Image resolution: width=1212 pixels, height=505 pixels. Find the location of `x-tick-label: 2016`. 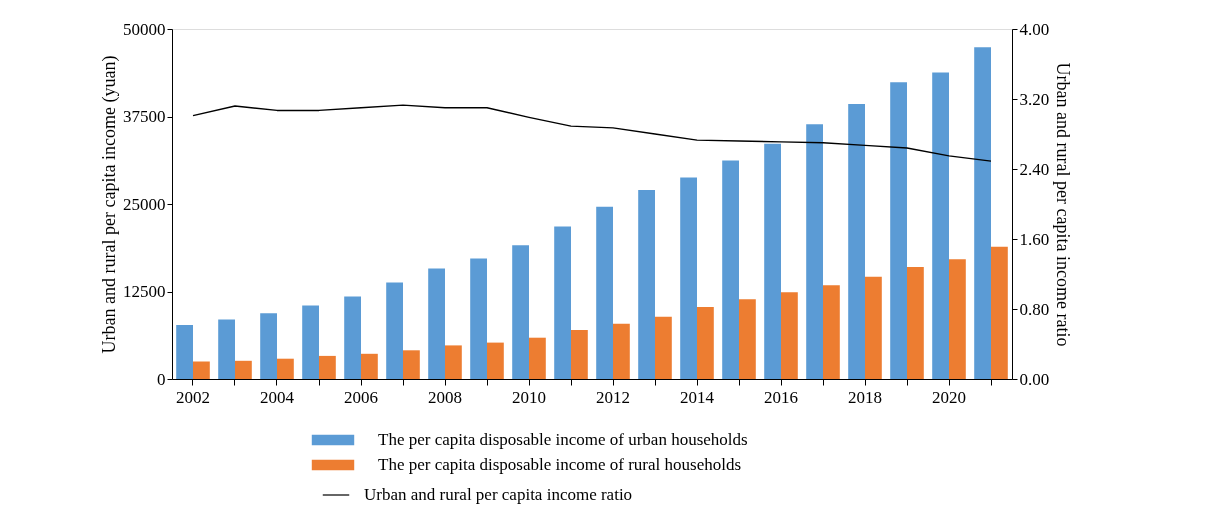

x-tick-label: 2016 is located at coordinates (781, 397).